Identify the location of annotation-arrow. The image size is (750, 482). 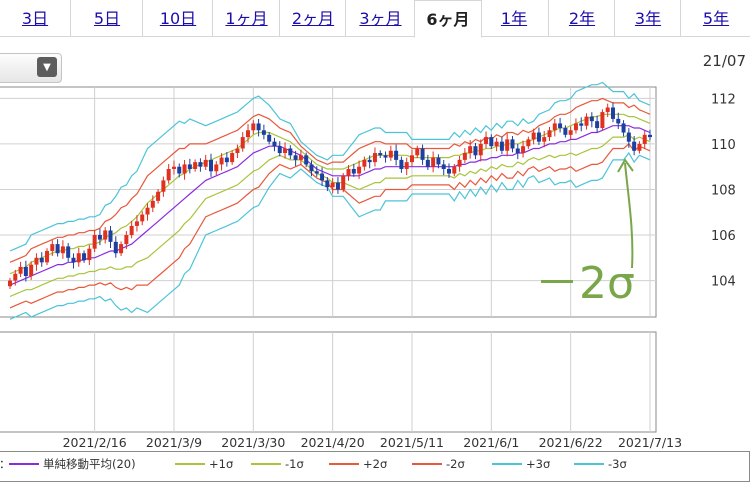
(629, 215).